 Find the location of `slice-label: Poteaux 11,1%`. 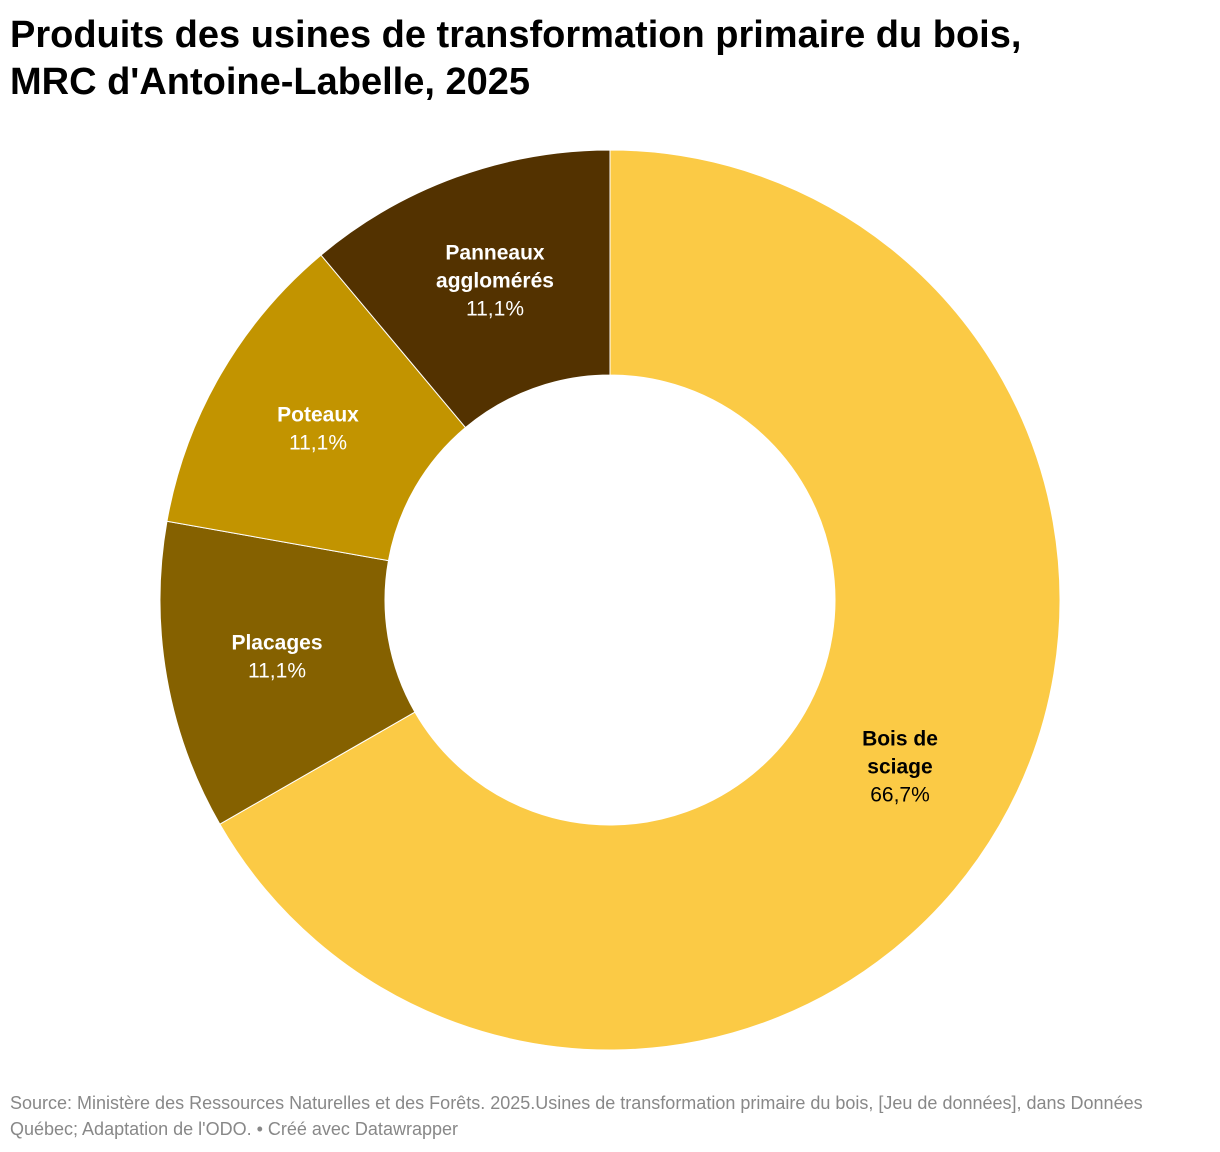

slice-label: Poteaux 11,1% is located at coordinates (318, 429).